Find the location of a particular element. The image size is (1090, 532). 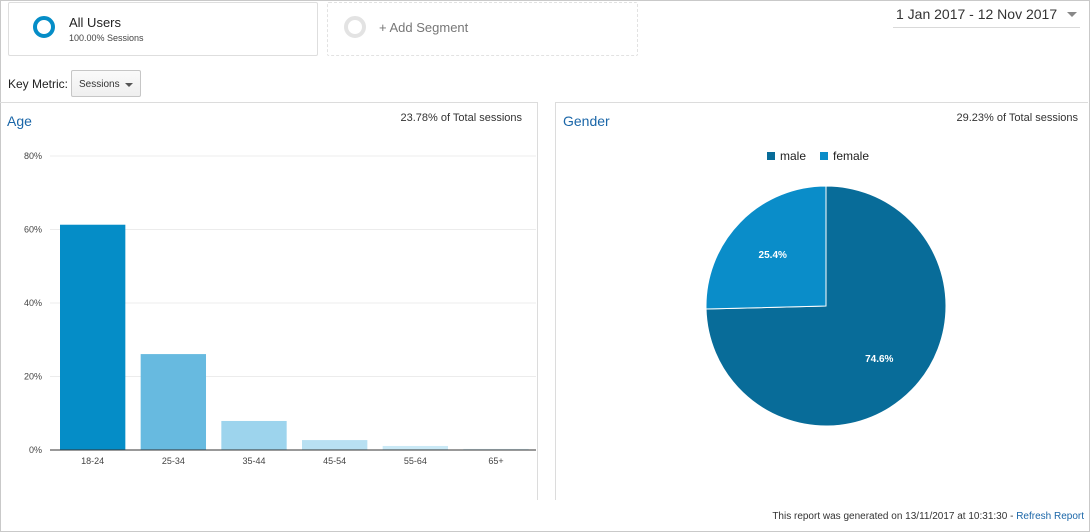

pie-value-label-male: 74.6% is located at coordinates (879, 359).